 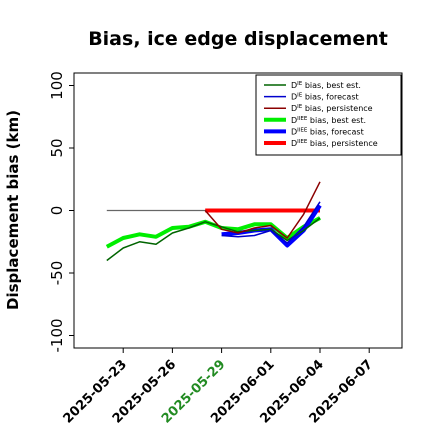 I want to click on legend-entry: DIE bias, best est., so click(x=326, y=85).